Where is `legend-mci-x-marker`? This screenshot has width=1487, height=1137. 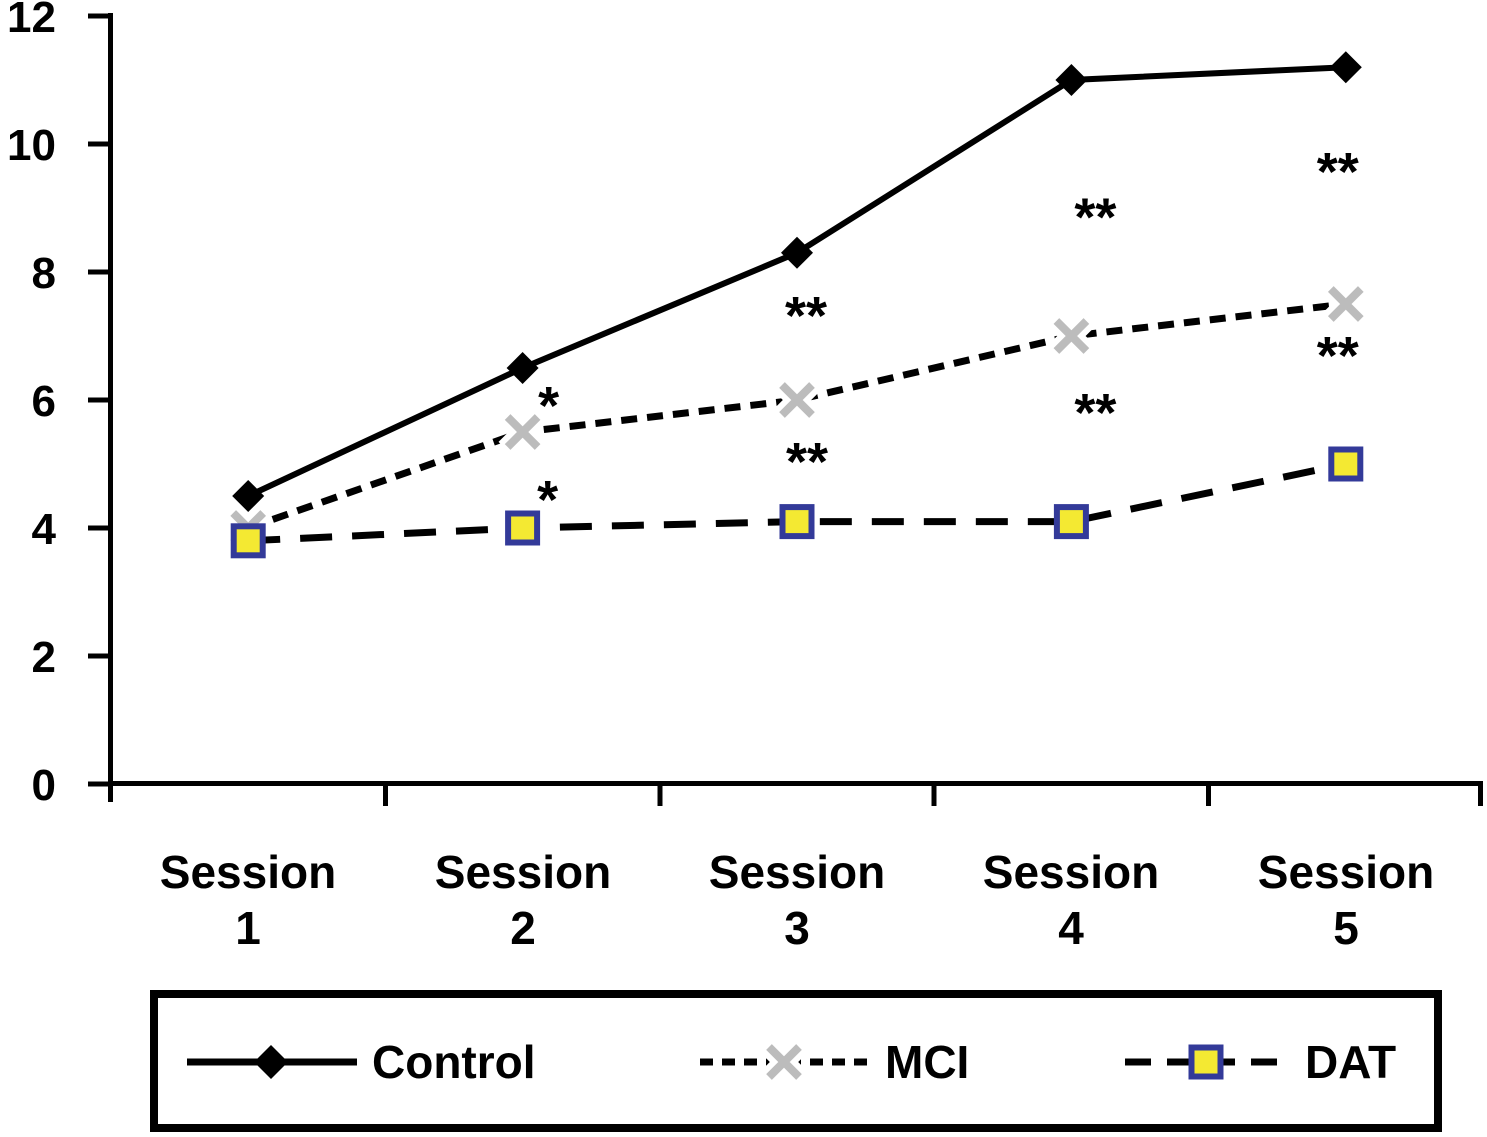 legend-mci-x-marker is located at coordinates (784, 1062).